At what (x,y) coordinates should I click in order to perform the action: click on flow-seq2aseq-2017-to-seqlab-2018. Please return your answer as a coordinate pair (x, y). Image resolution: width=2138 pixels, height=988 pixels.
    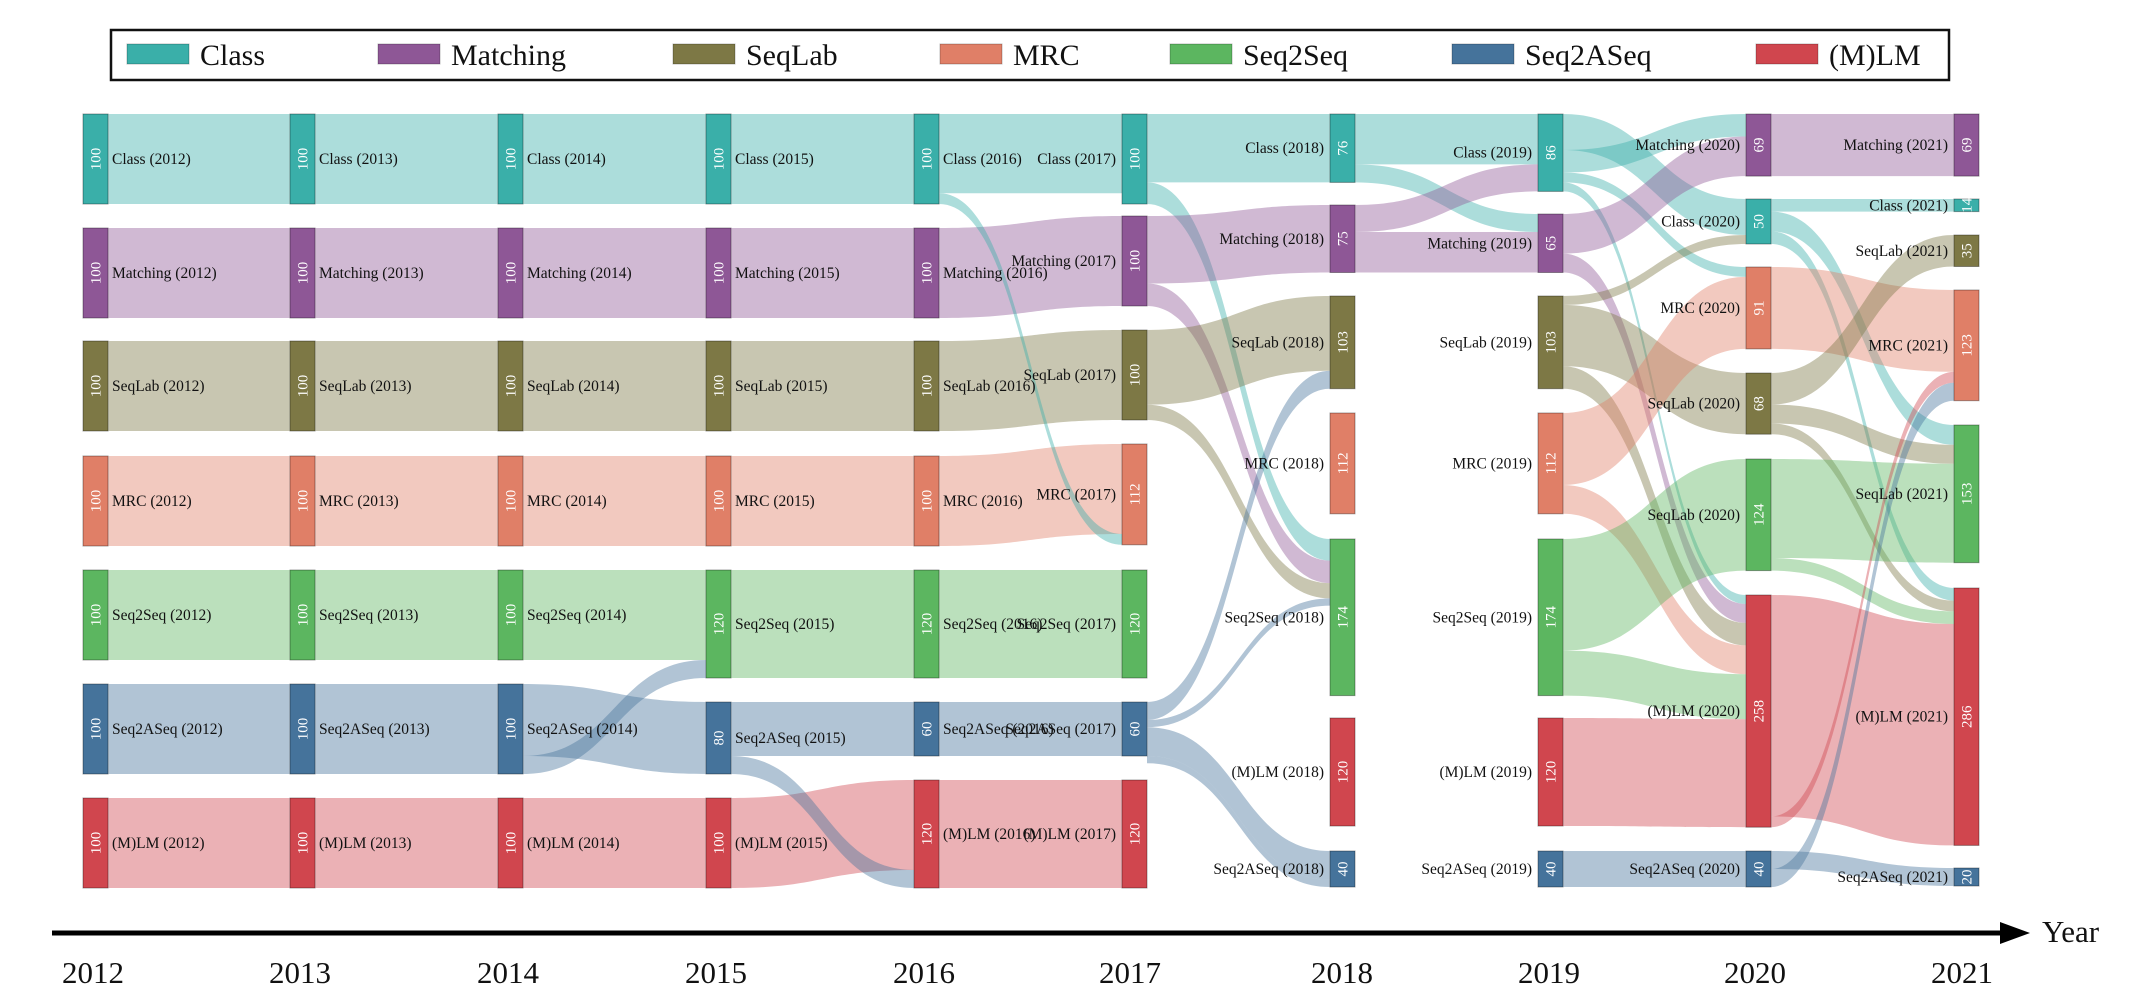
    Looking at the image, I should click on (1238, 545).